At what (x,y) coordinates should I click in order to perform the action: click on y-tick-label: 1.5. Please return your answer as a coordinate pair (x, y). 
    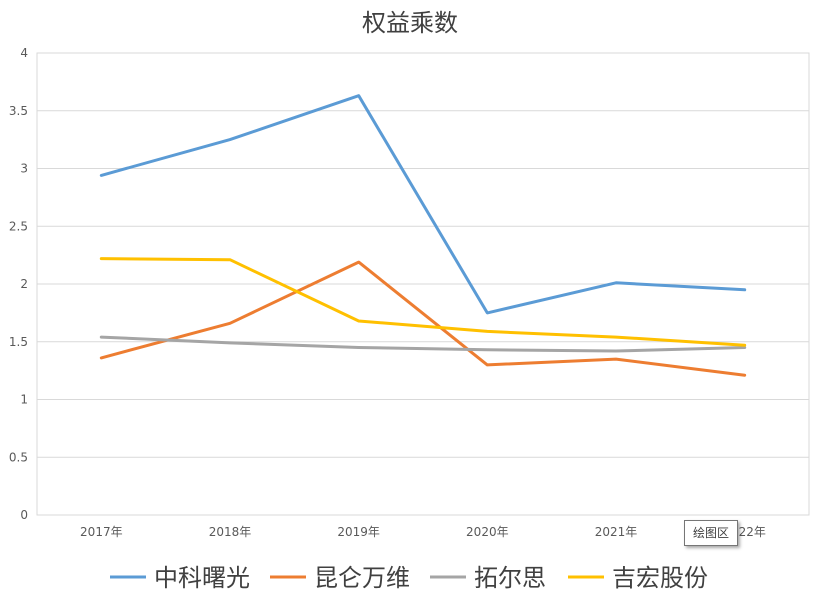
    Looking at the image, I should click on (18, 342).